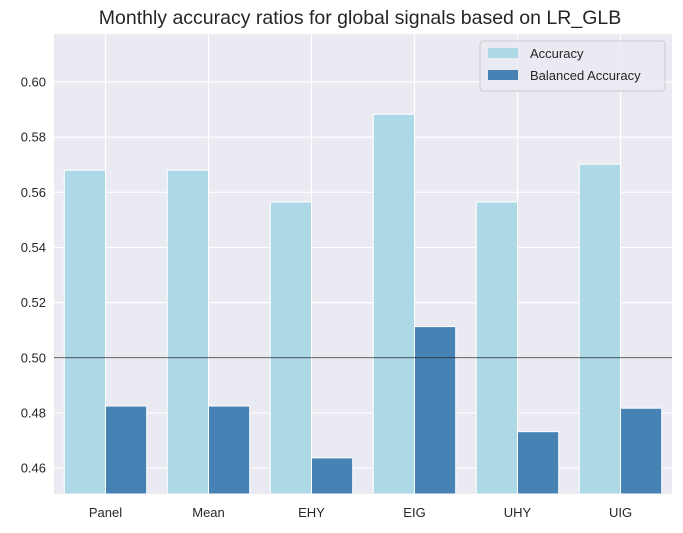 The image size is (683, 533). Describe the element at coordinates (585, 75) in the screenshot. I see `legend-label: Balanced Accuracy` at that location.